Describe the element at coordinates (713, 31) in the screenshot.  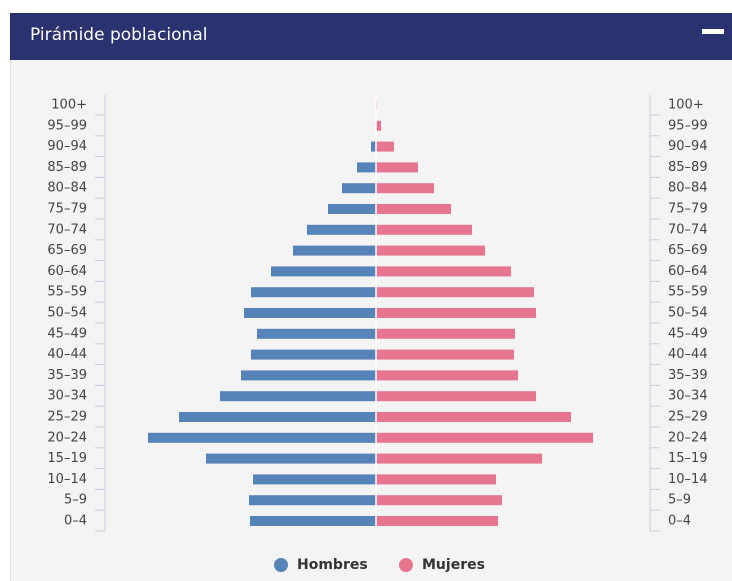
I see `collapse-button` at that location.